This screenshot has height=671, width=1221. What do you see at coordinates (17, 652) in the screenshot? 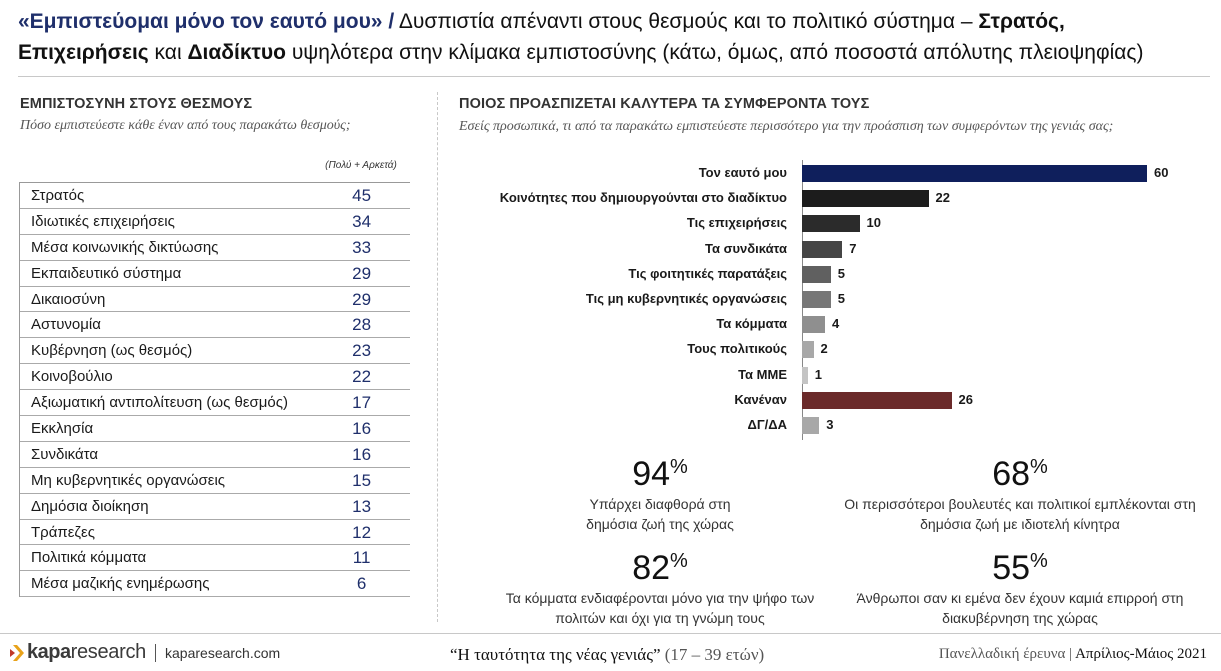
I see `kapa-logo-mark-icon` at bounding box center [17, 652].